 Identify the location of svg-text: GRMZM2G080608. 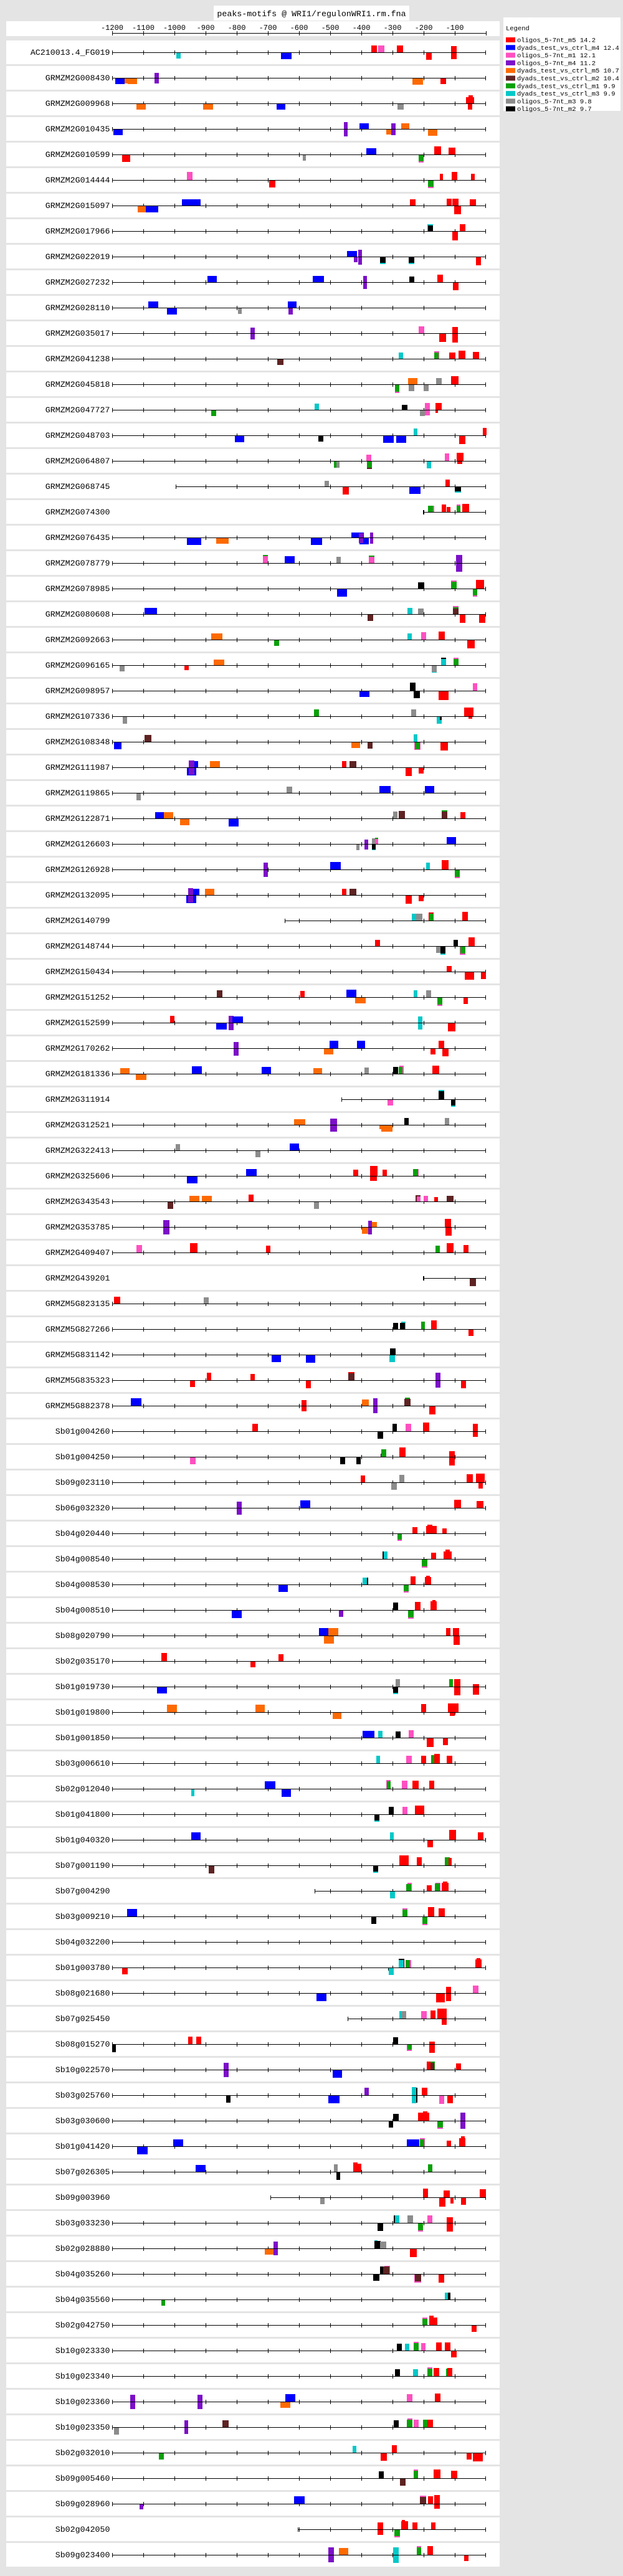
(77, 615).